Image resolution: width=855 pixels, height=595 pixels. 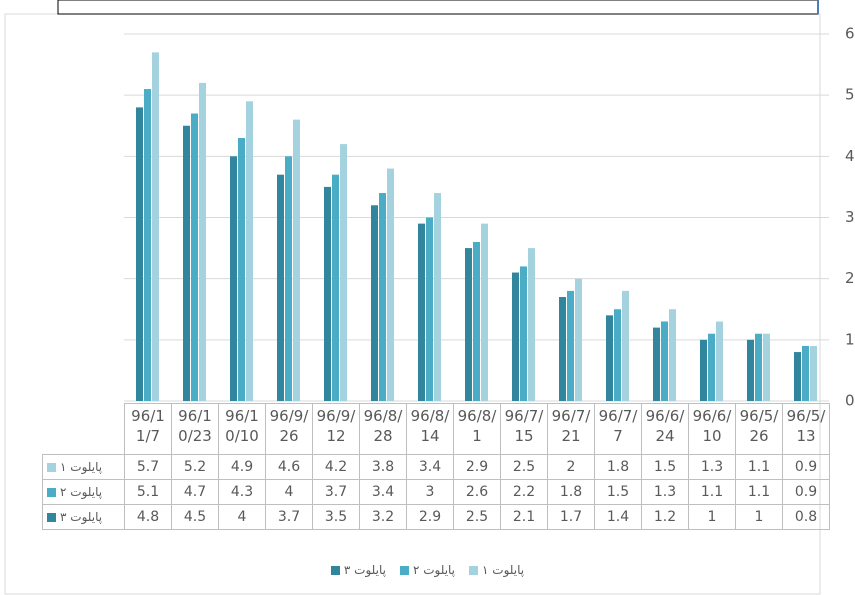 I want to click on table-value: 5.1, so click(x=148, y=492).